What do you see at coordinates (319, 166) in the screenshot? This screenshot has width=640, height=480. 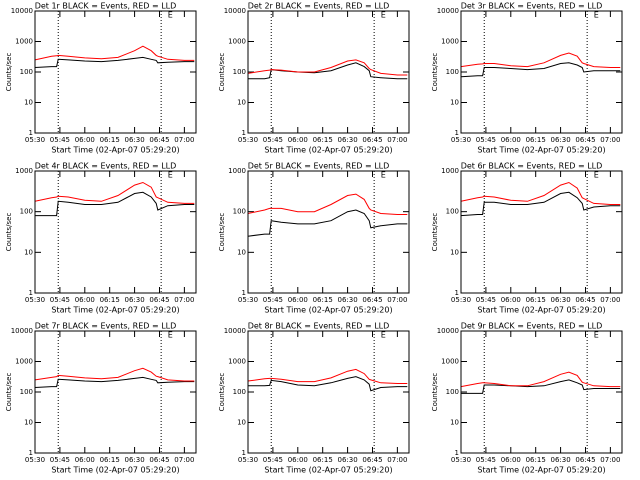 I see `chart-title: Det 5r BLACK = Events, RED = LLD` at bounding box center [319, 166].